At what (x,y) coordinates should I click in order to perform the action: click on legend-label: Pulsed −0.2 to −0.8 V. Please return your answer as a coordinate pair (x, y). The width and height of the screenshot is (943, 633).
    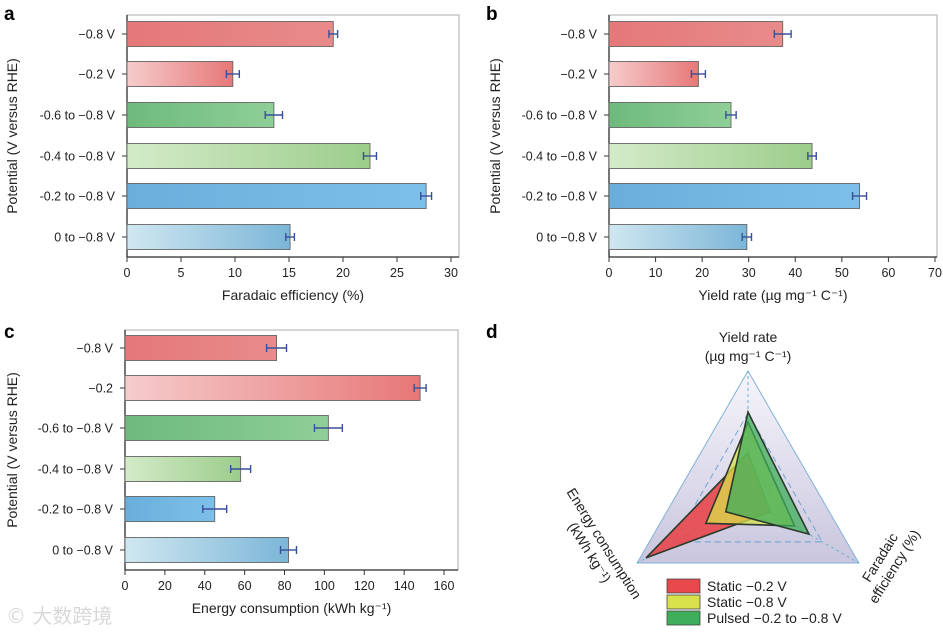
    Looking at the image, I should click on (774, 618).